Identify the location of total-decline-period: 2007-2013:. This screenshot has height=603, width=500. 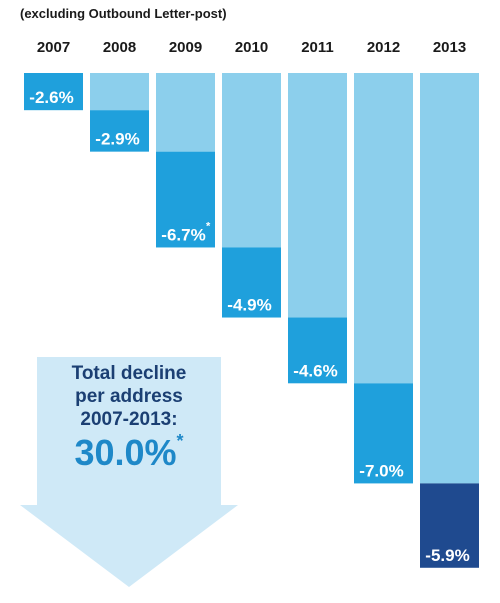
(129, 419).